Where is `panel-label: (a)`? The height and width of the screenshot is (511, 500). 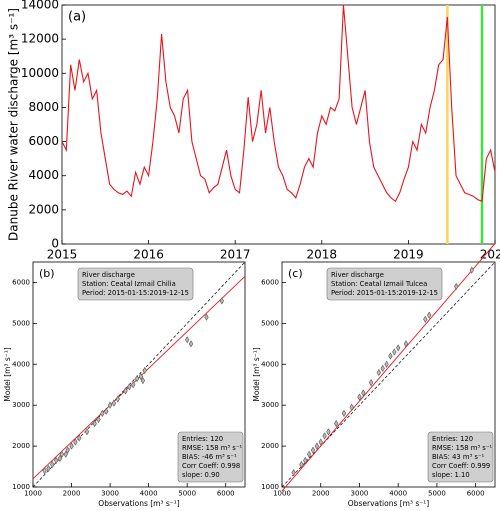
panel-label: (a) is located at coordinates (77, 17).